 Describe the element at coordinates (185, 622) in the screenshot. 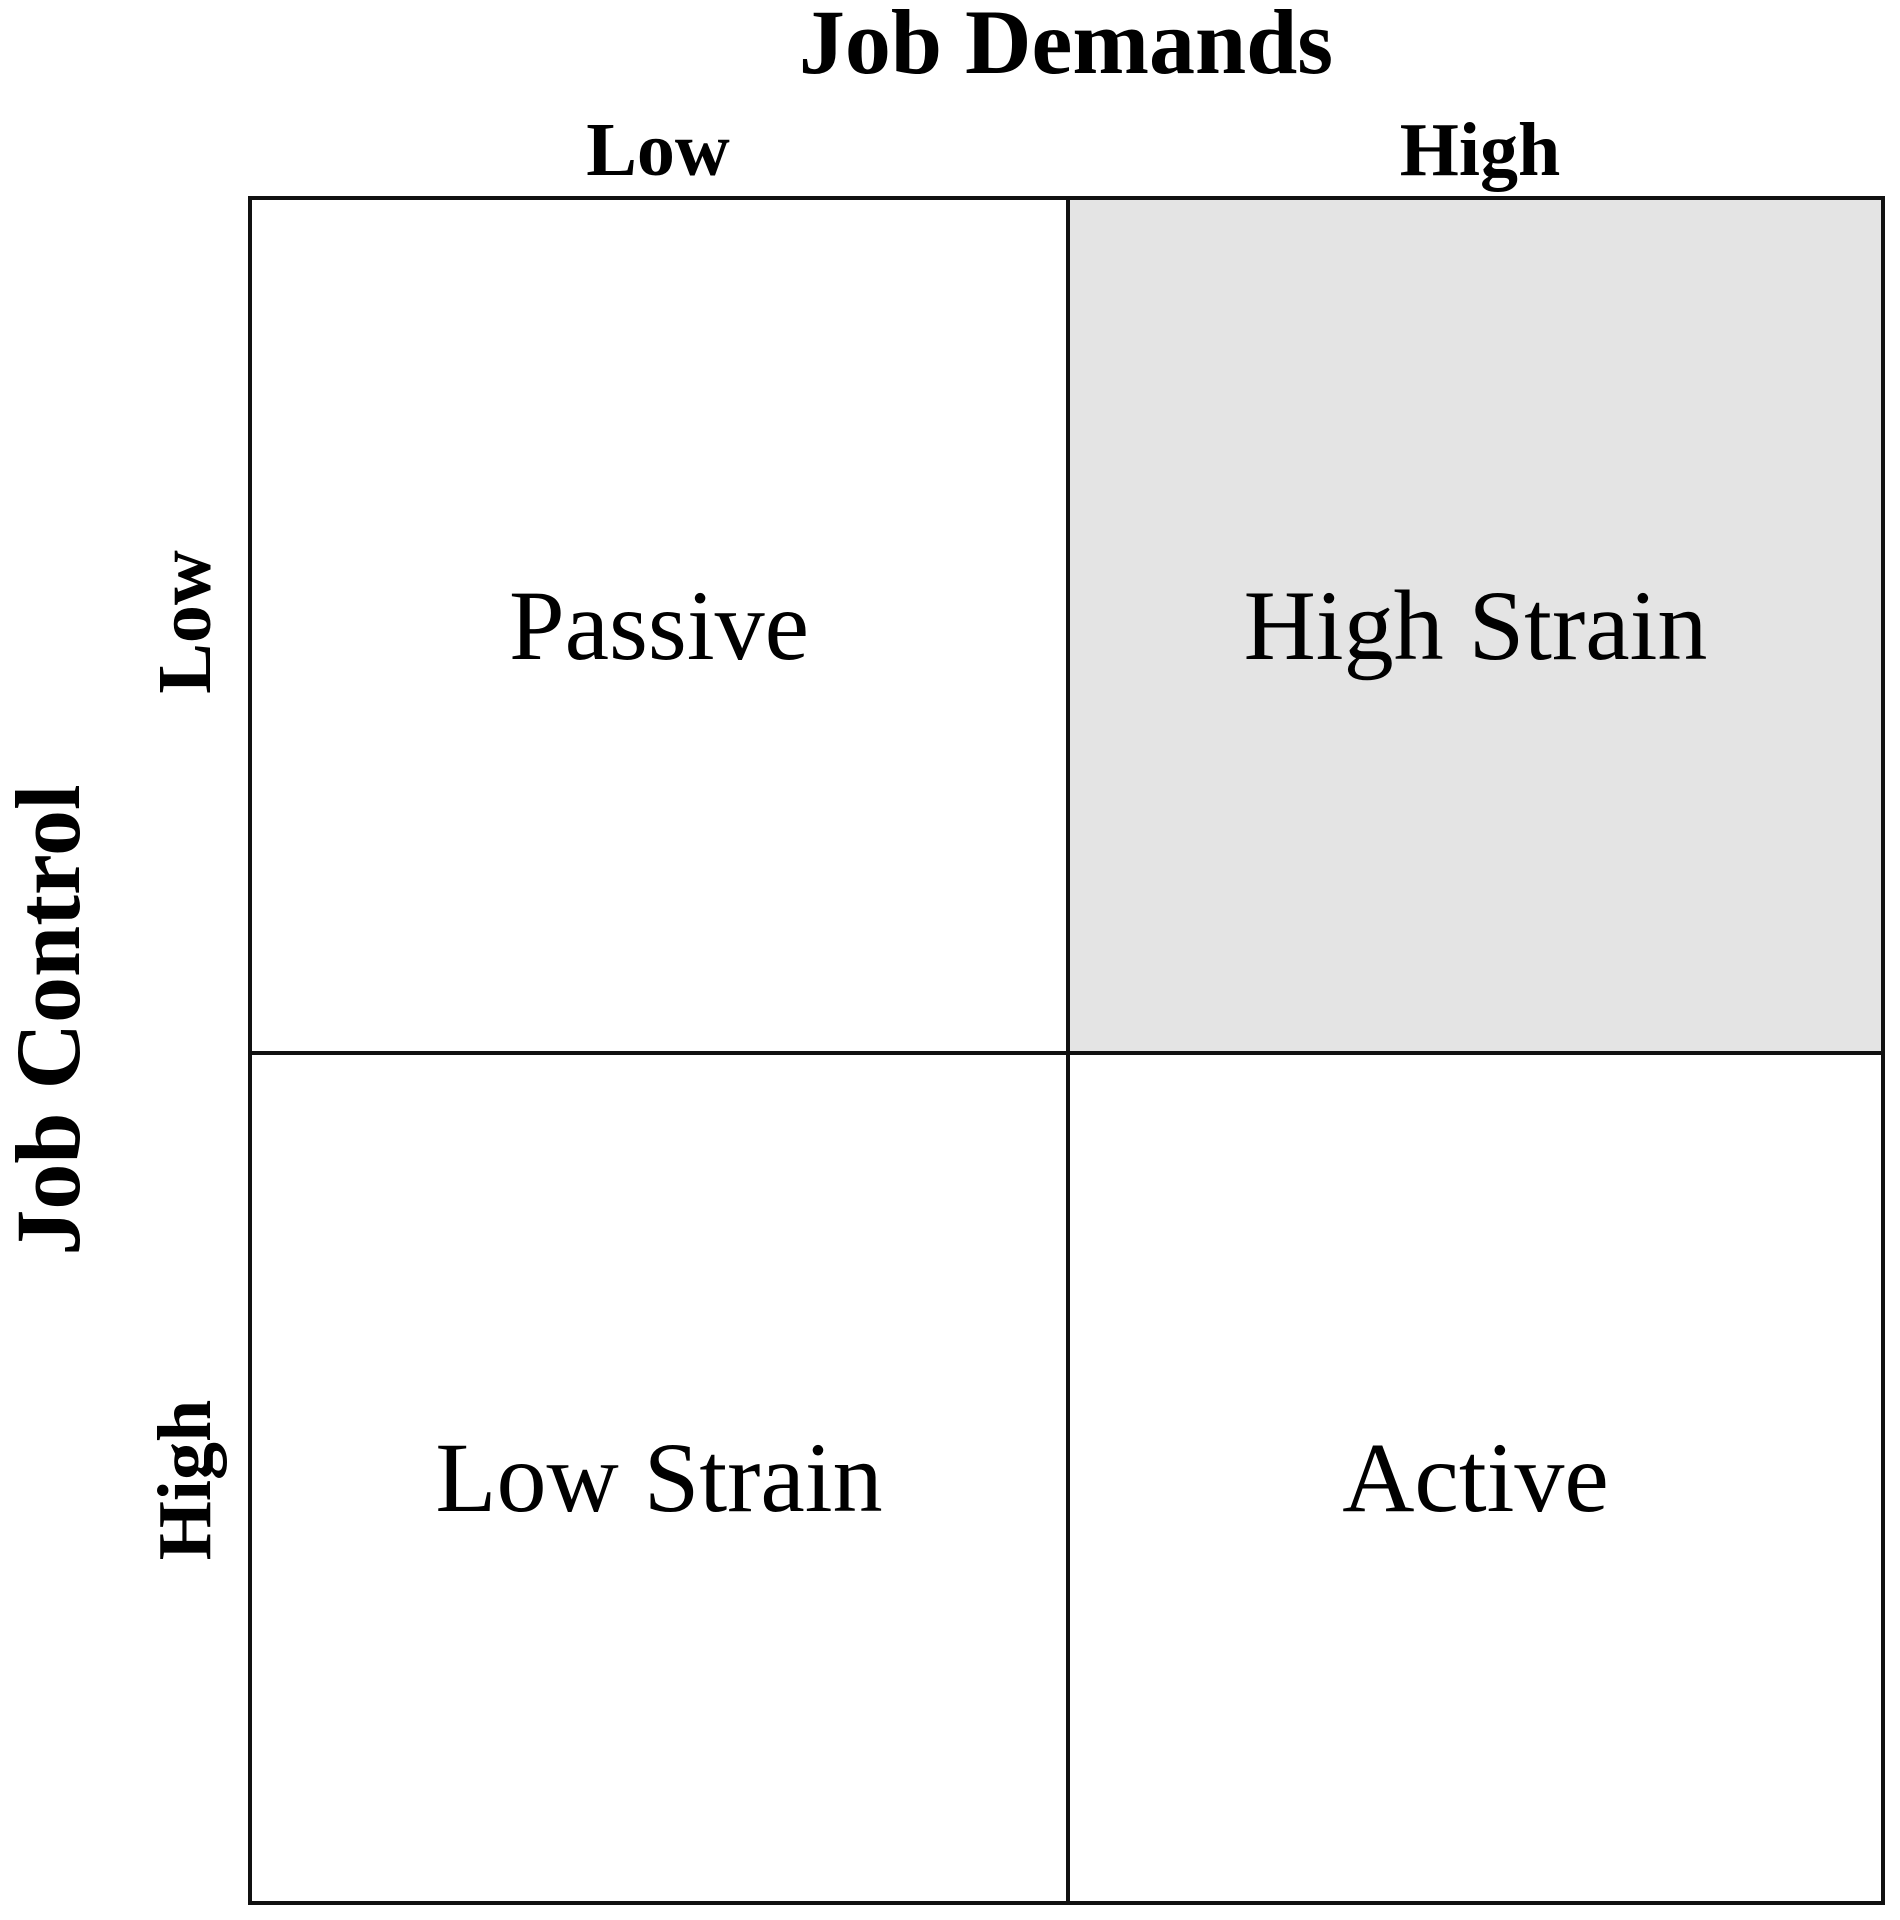

I see `y-axis-low-label: Low` at that location.